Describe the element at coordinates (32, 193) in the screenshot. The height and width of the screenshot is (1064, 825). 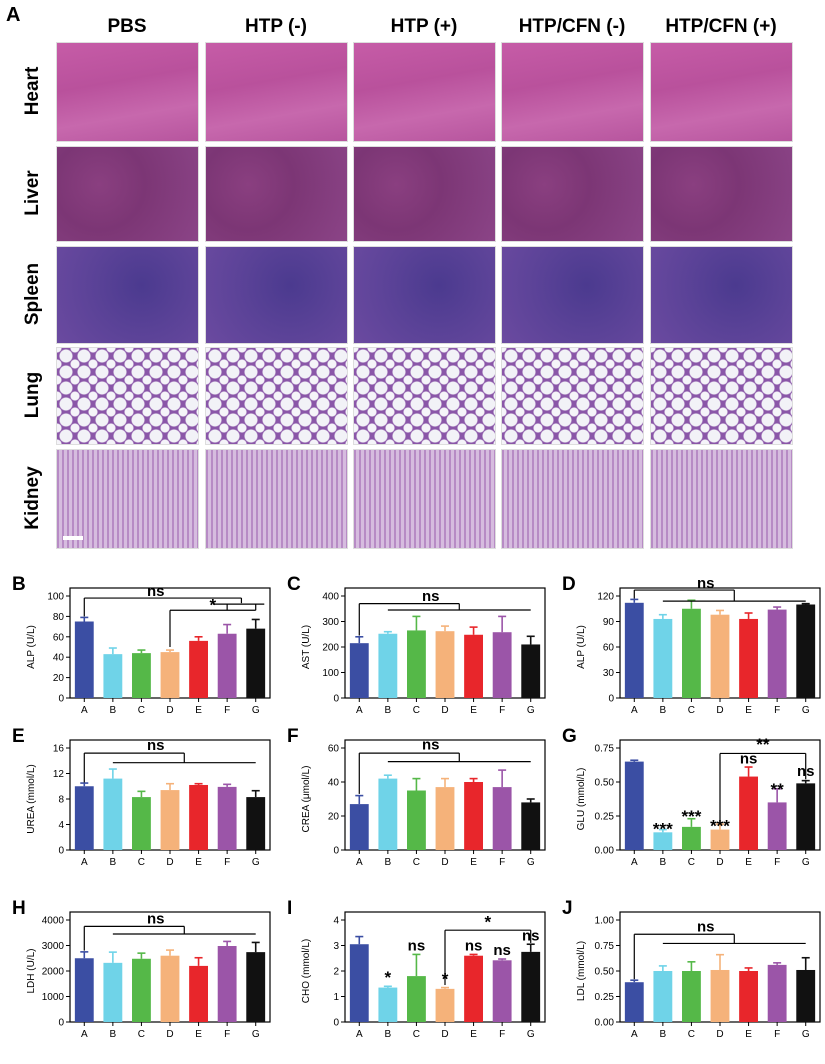
I see `row-header-liver: Liver` at that location.